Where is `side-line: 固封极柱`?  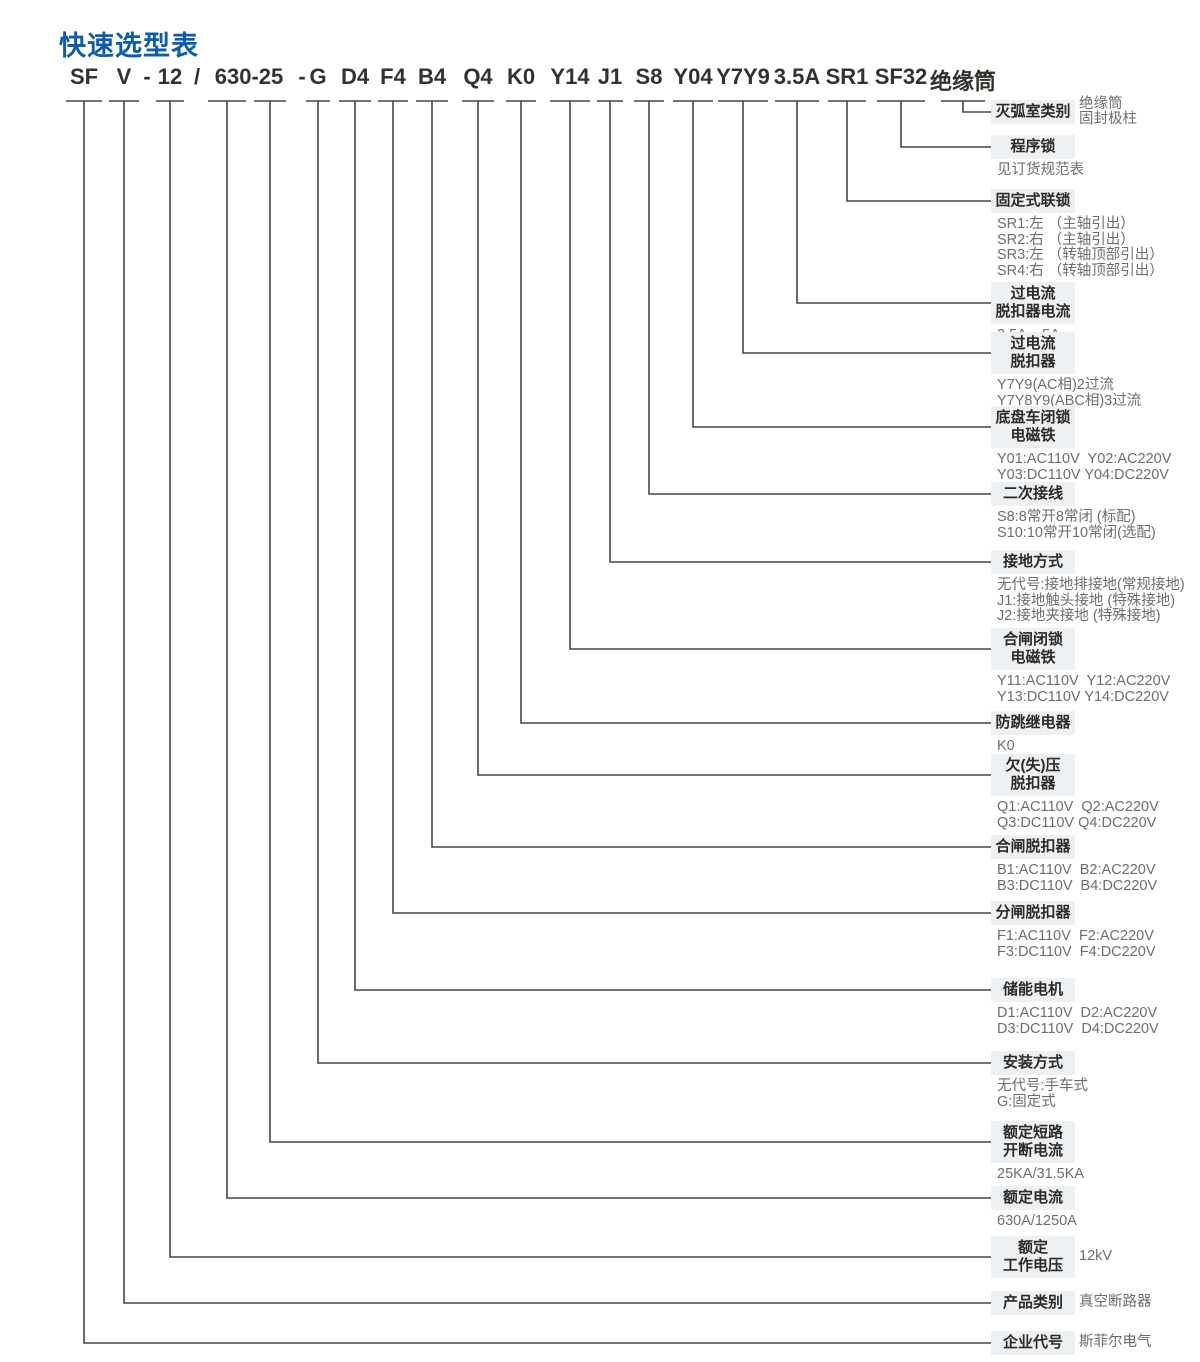 side-line: 固封极柱 is located at coordinates (1108, 119).